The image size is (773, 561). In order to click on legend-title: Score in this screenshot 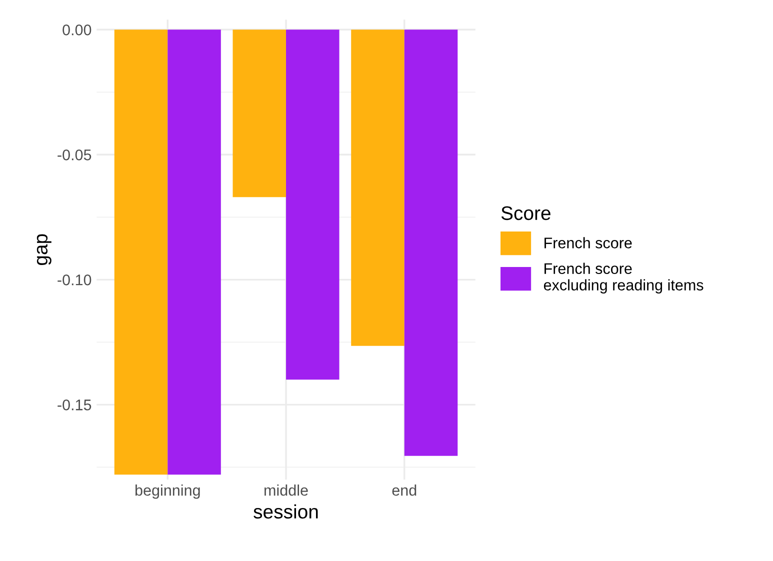, I will do `click(525, 213)`.